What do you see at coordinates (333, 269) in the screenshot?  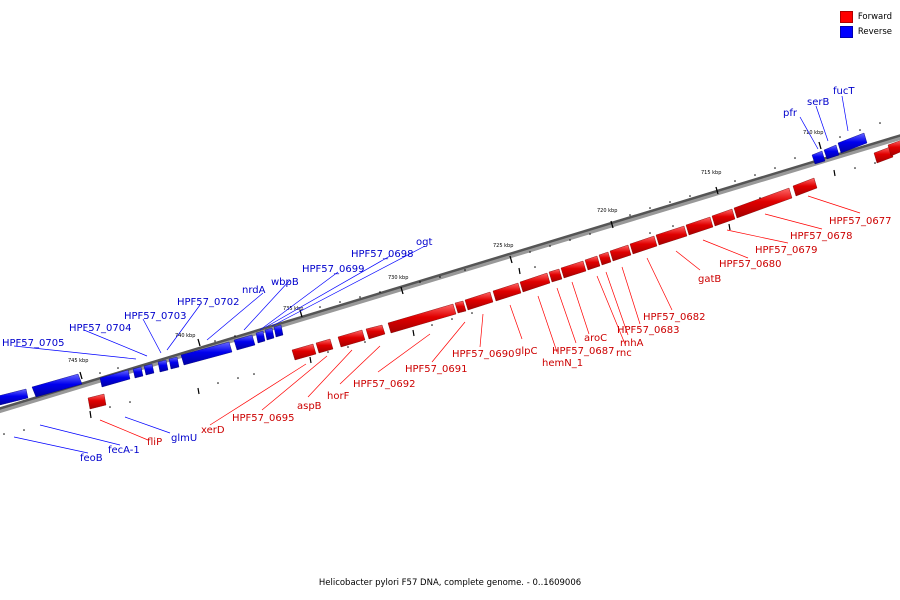 I see `gene-label: HPF57_0699` at bounding box center [333, 269].